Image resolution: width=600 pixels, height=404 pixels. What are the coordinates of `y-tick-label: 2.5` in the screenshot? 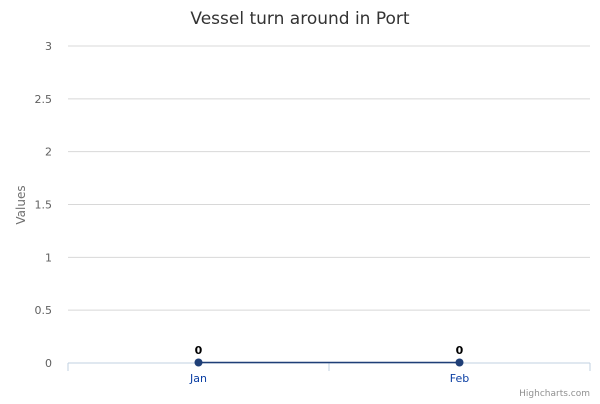 It's located at (44, 99).